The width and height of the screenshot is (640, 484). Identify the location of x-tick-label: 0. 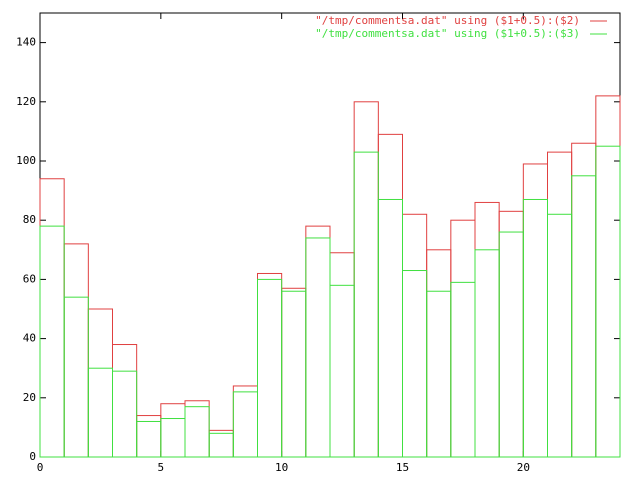
(40, 467).